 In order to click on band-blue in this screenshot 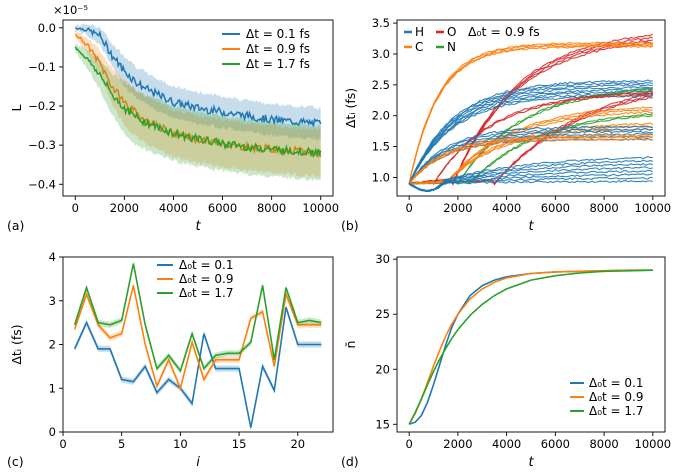, I will do `click(198, 81)`.